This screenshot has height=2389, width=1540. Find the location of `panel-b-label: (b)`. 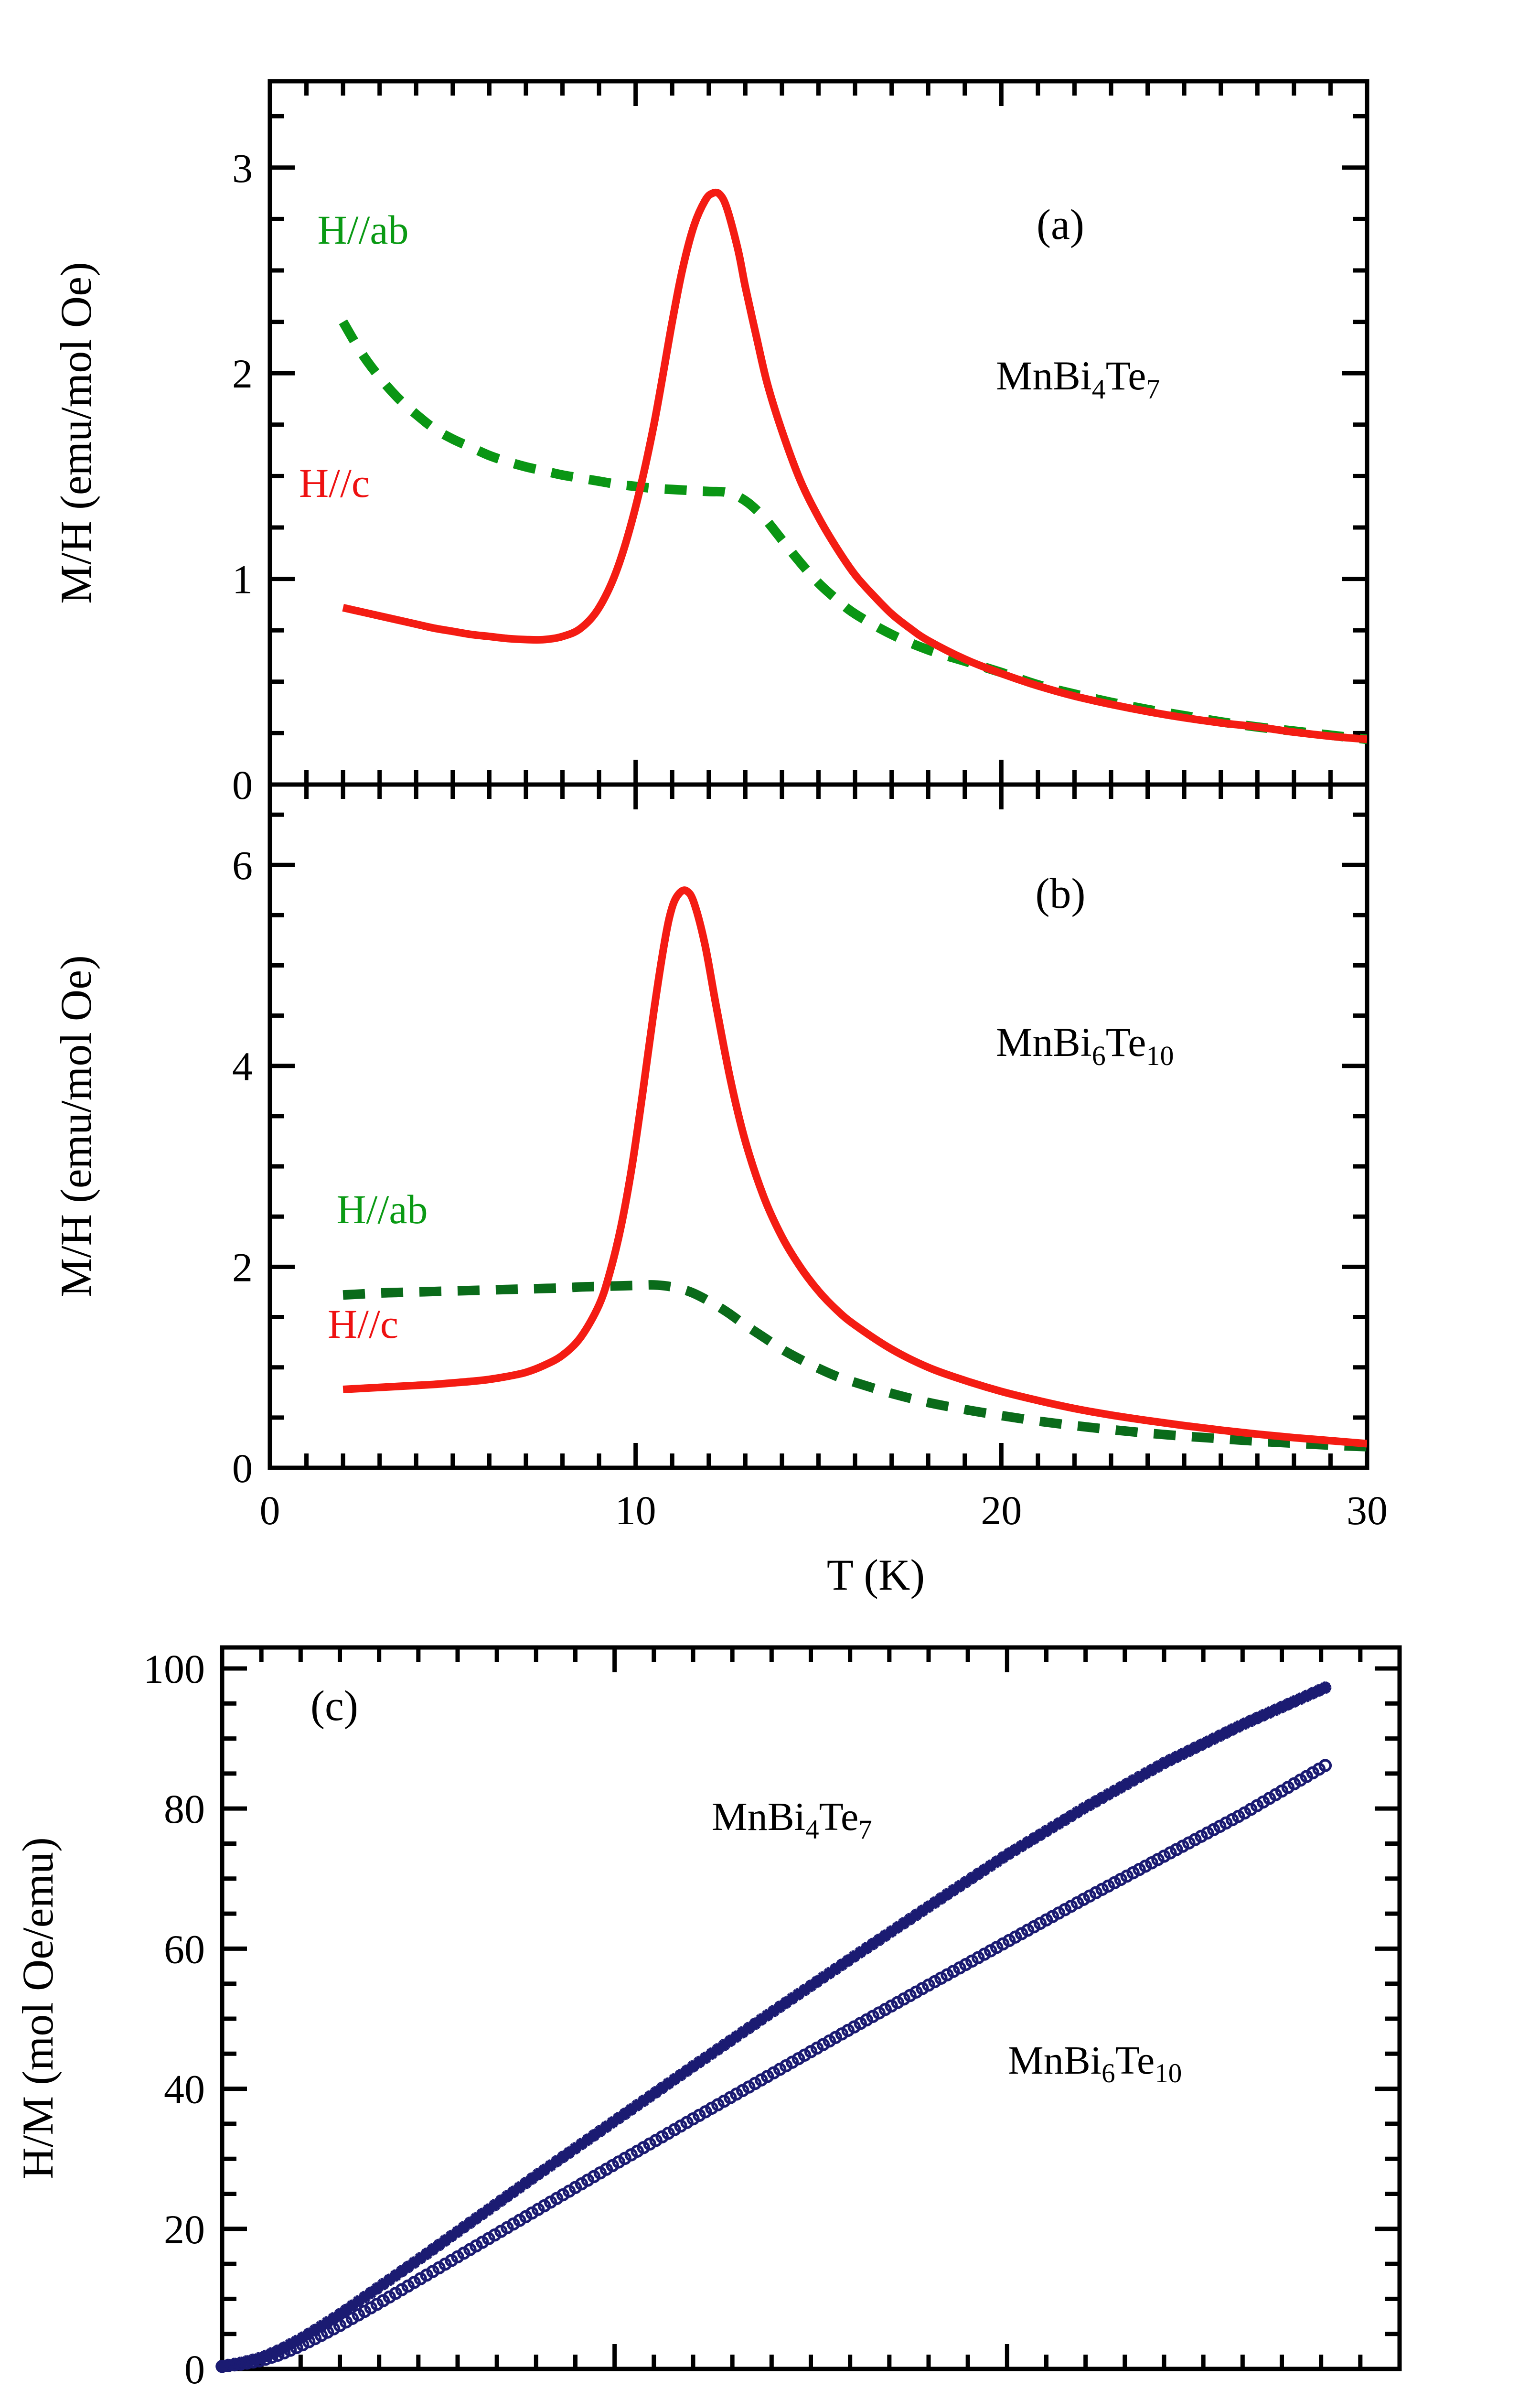

panel-b-label: (b) is located at coordinates (1061, 893).